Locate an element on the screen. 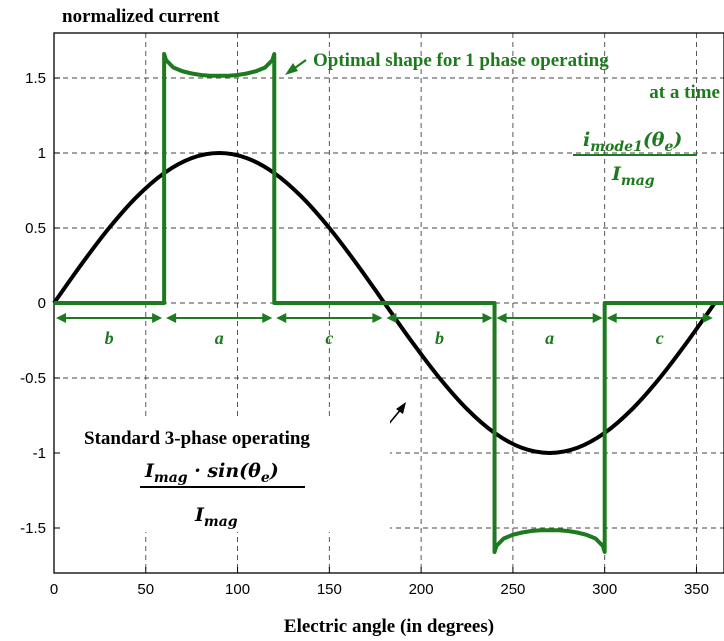 The image size is (724, 641). y-tick-label: -1.5 is located at coordinates (33, 528).